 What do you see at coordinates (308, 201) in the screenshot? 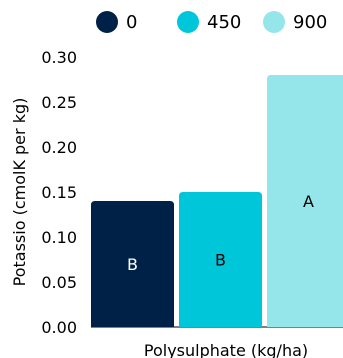
I see `bar-label-900: A` at bounding box center [308, 201].